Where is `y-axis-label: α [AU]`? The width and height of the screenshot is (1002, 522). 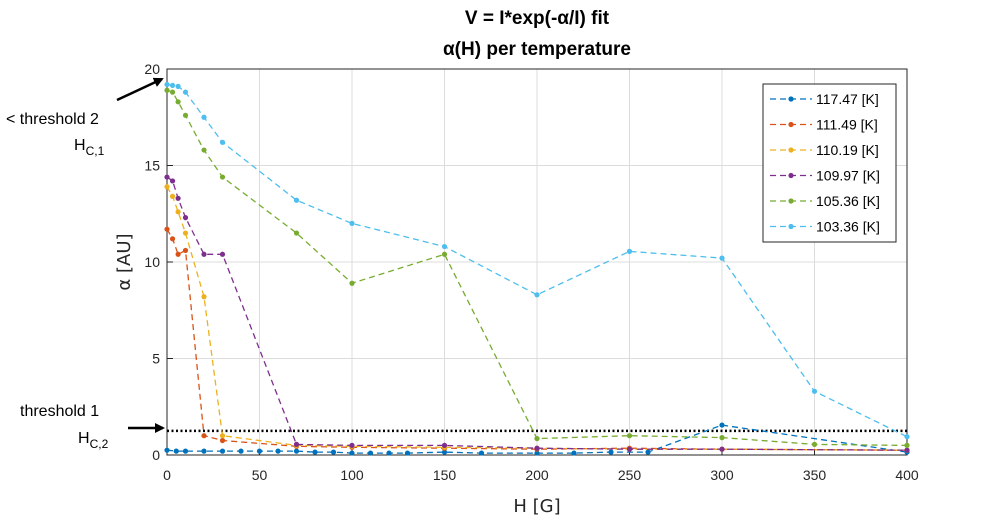
y-axis-label: α [AU] is located at coordinates (124, 261).